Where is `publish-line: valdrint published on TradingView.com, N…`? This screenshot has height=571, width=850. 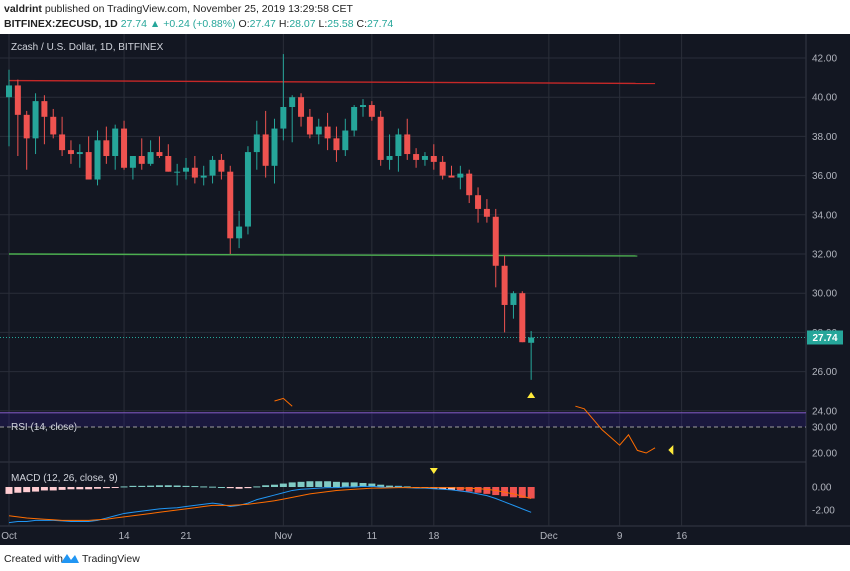 publish-line: valdrint published on TradingView.com, N… is located at coordinates (178, 9).